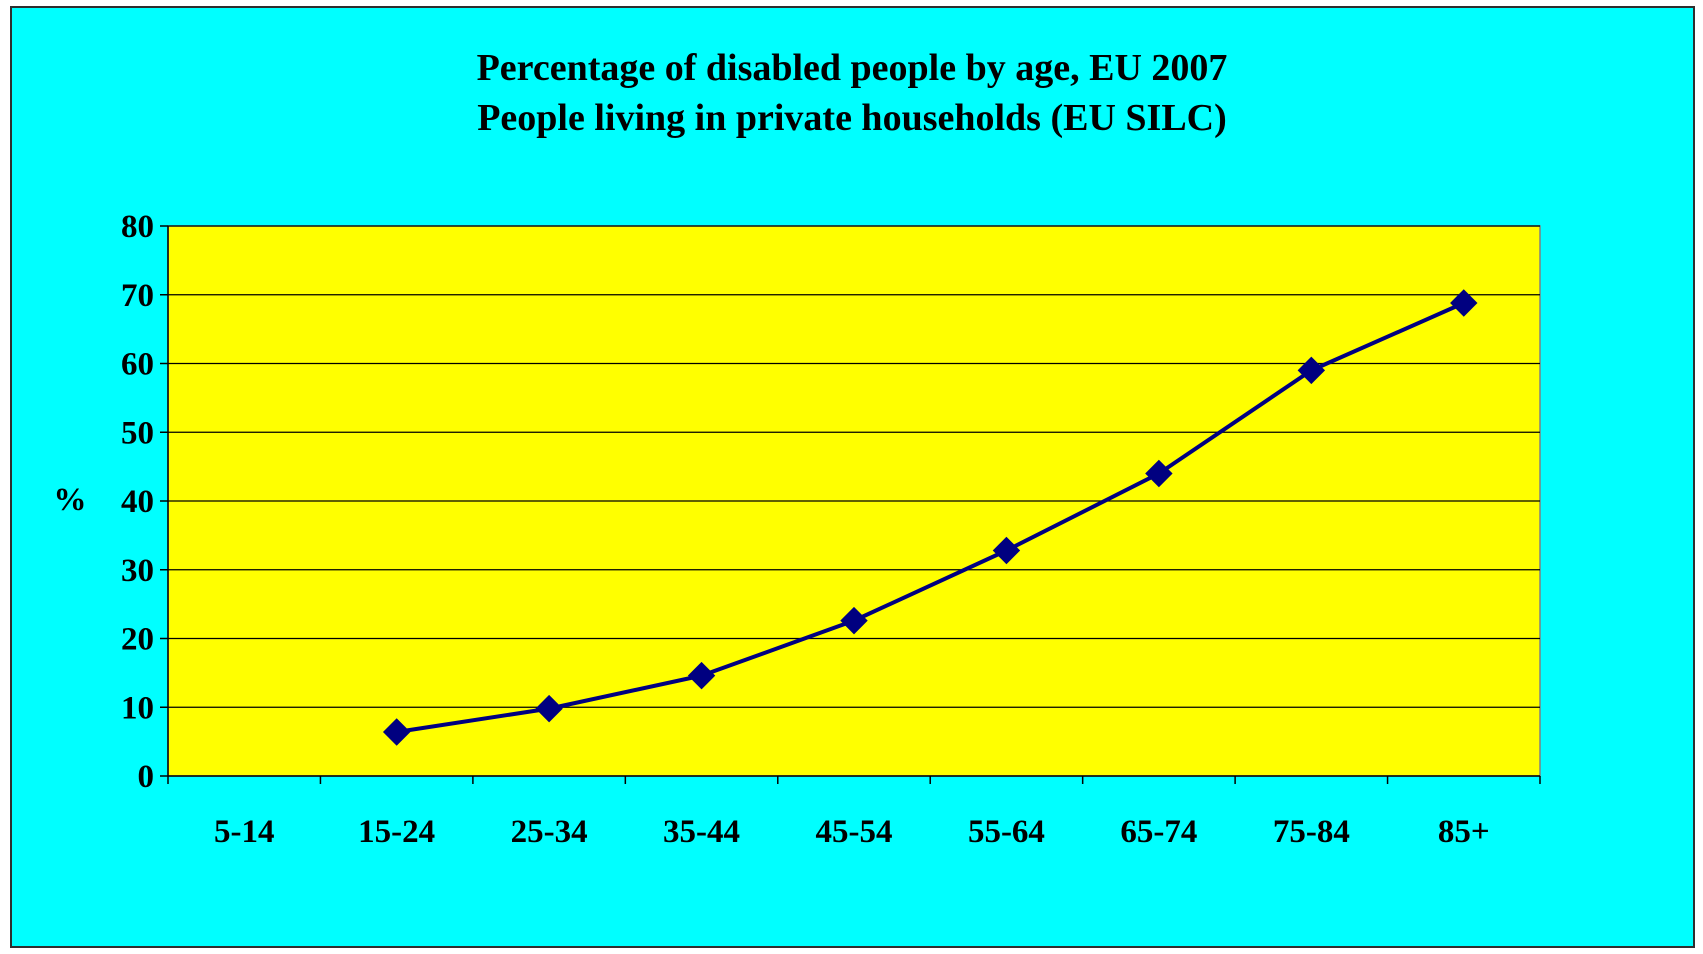  Describe the element at coordinates (1158, 832) in the screenshot. I see `x-tick-label: 65-74` at that location.